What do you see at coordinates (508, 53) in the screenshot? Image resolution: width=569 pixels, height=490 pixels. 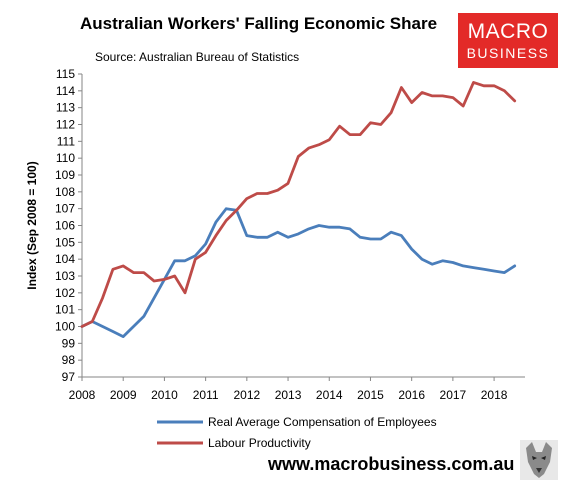 I see `logo-bottom-text: BUSINESS` at bounding box center [508, 53].